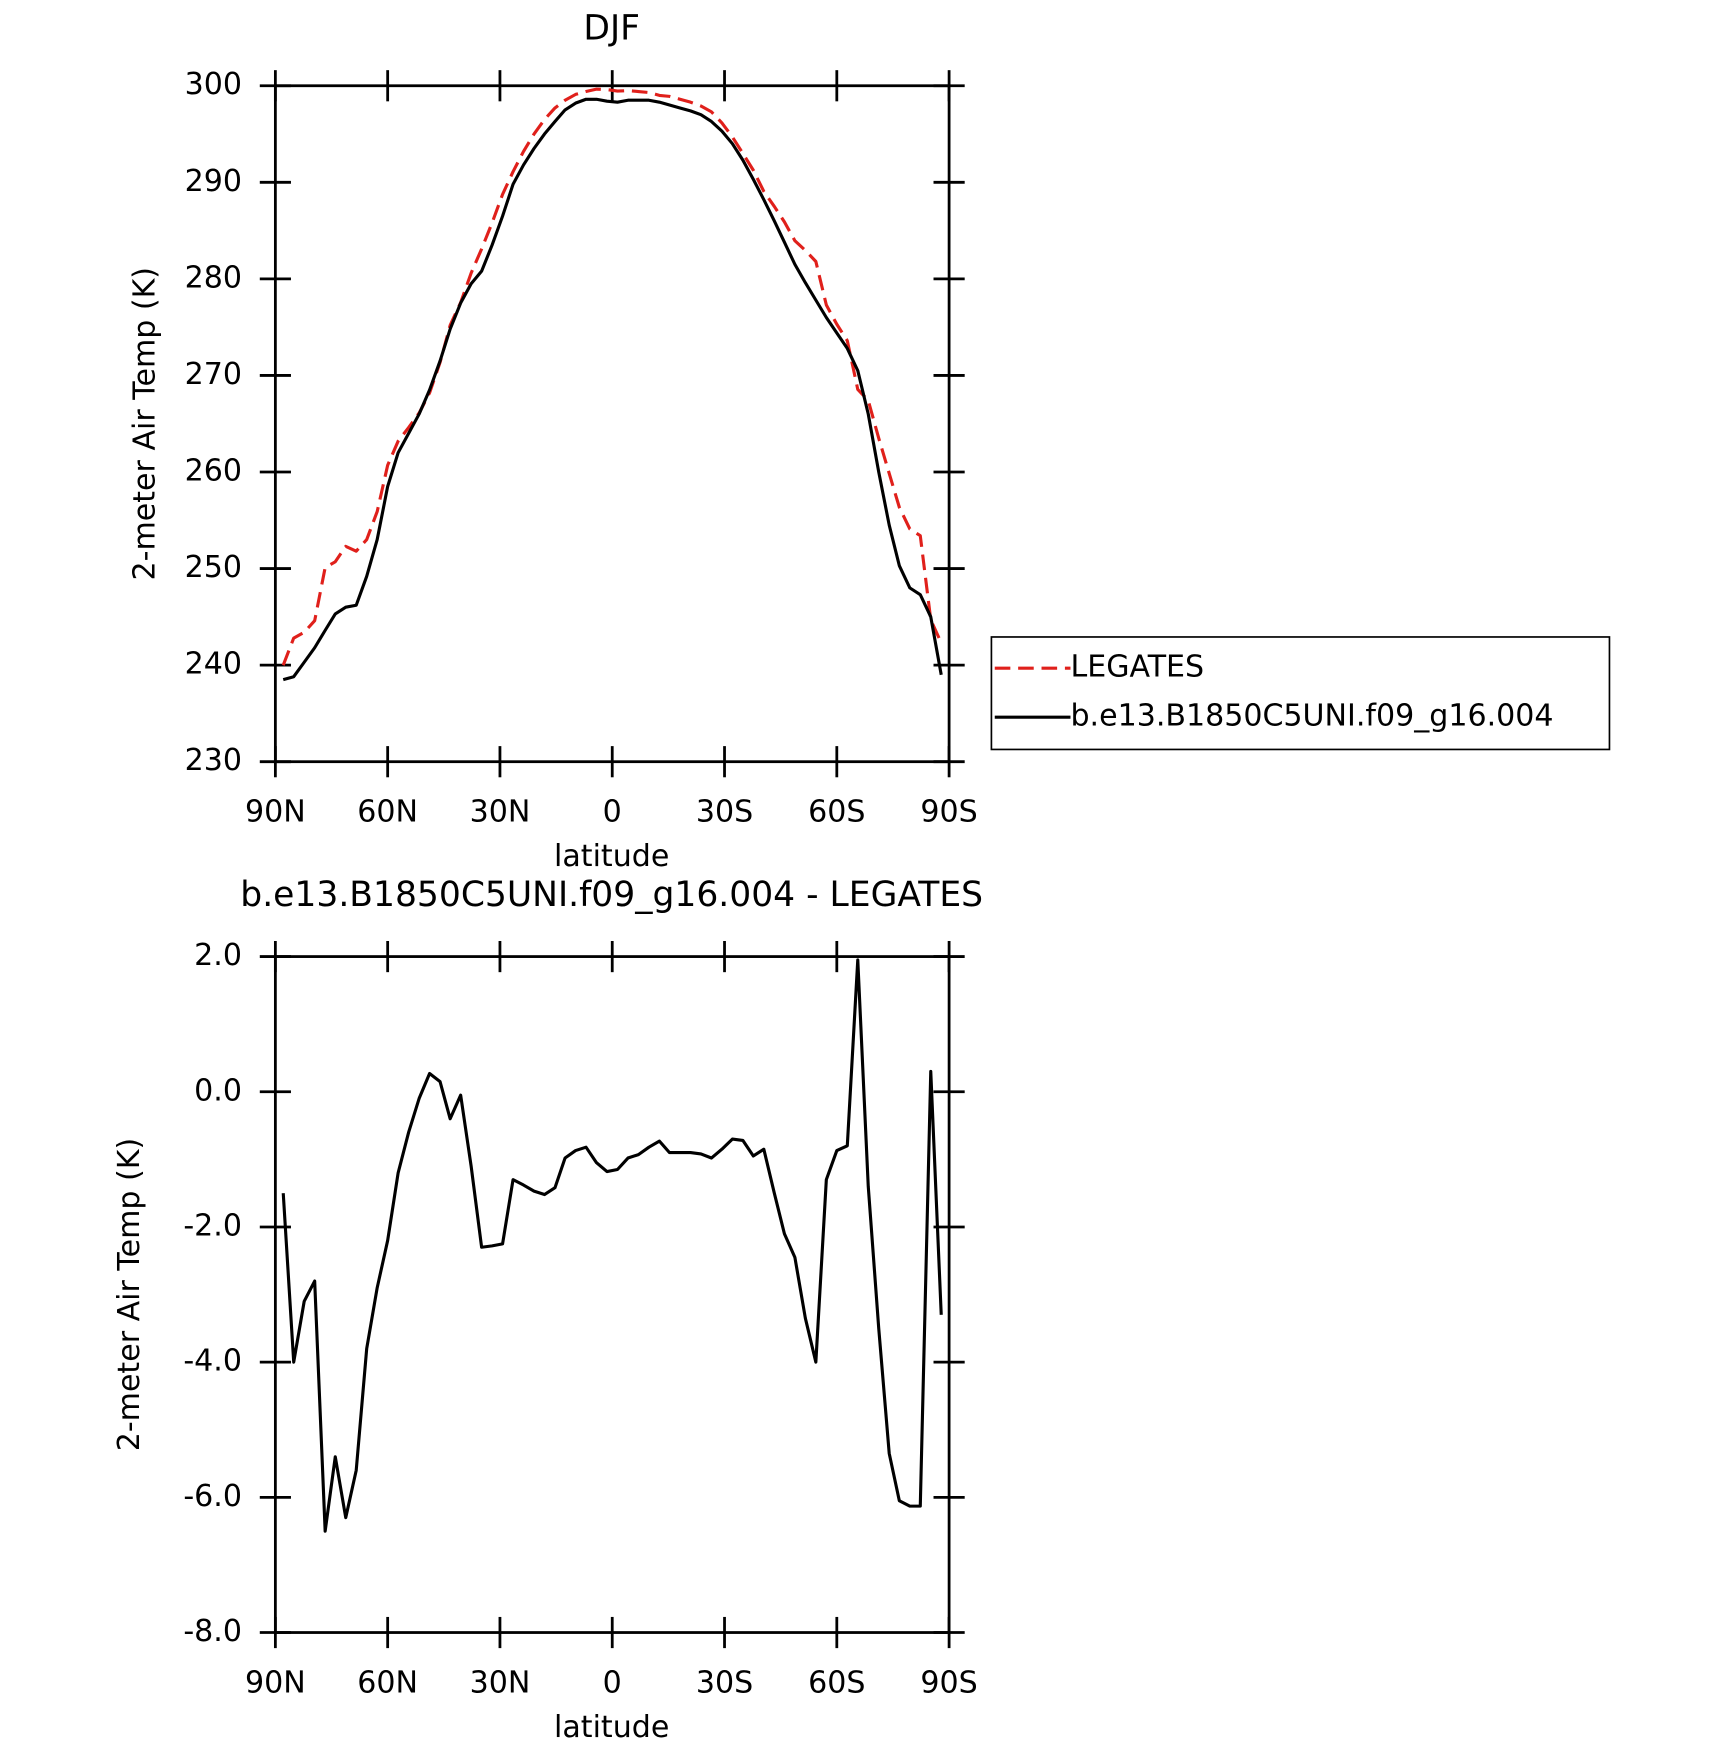 The image size is (1710, 1745). Describe the element at coordinates (218, 1090) in the screenshot. I see `y-tick-label: 0.0` at that location.